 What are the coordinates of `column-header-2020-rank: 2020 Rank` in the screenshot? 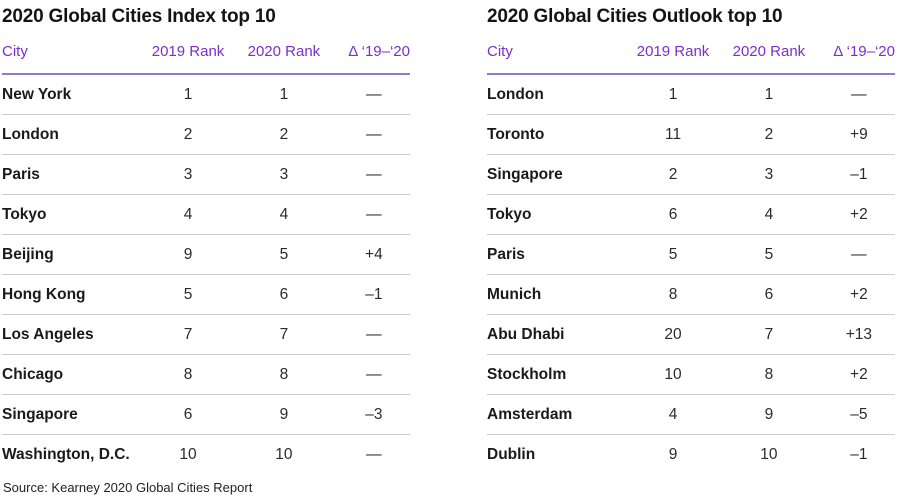 It's located at (284, 59).